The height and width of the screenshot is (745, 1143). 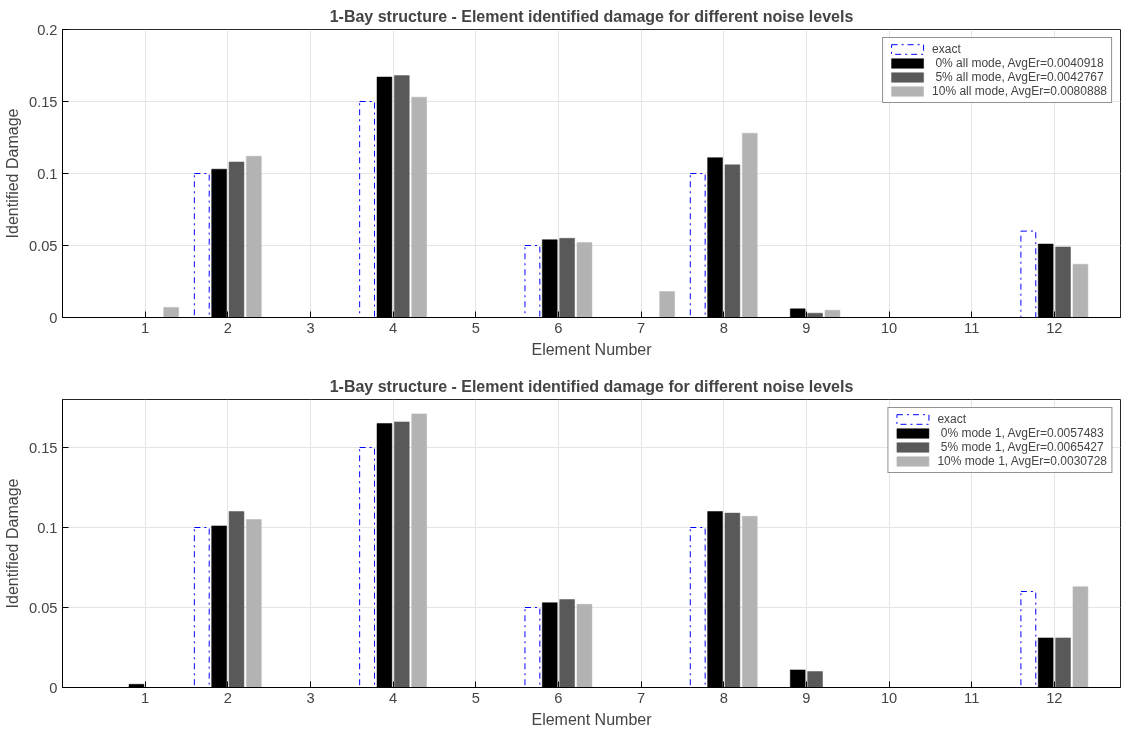 I want to click on legend-label: 10% all mode, AvgEr=0.0080888, so click(x=1019, y=91).